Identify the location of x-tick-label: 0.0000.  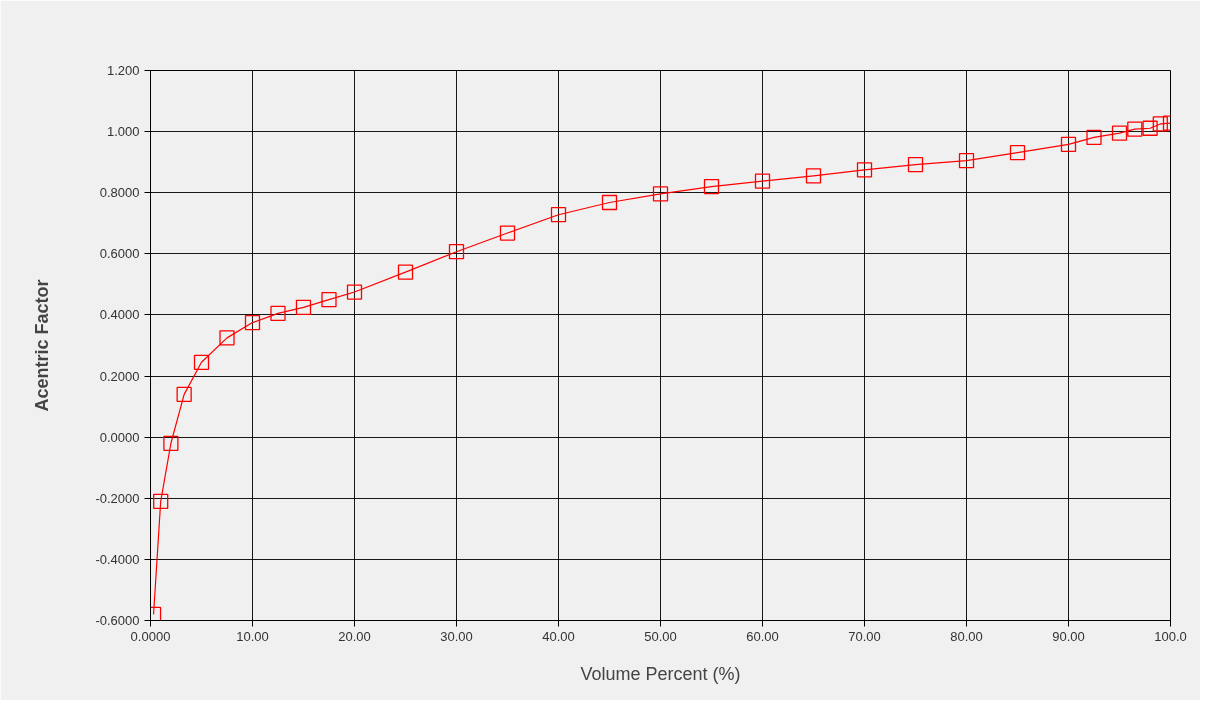
(150, 636).